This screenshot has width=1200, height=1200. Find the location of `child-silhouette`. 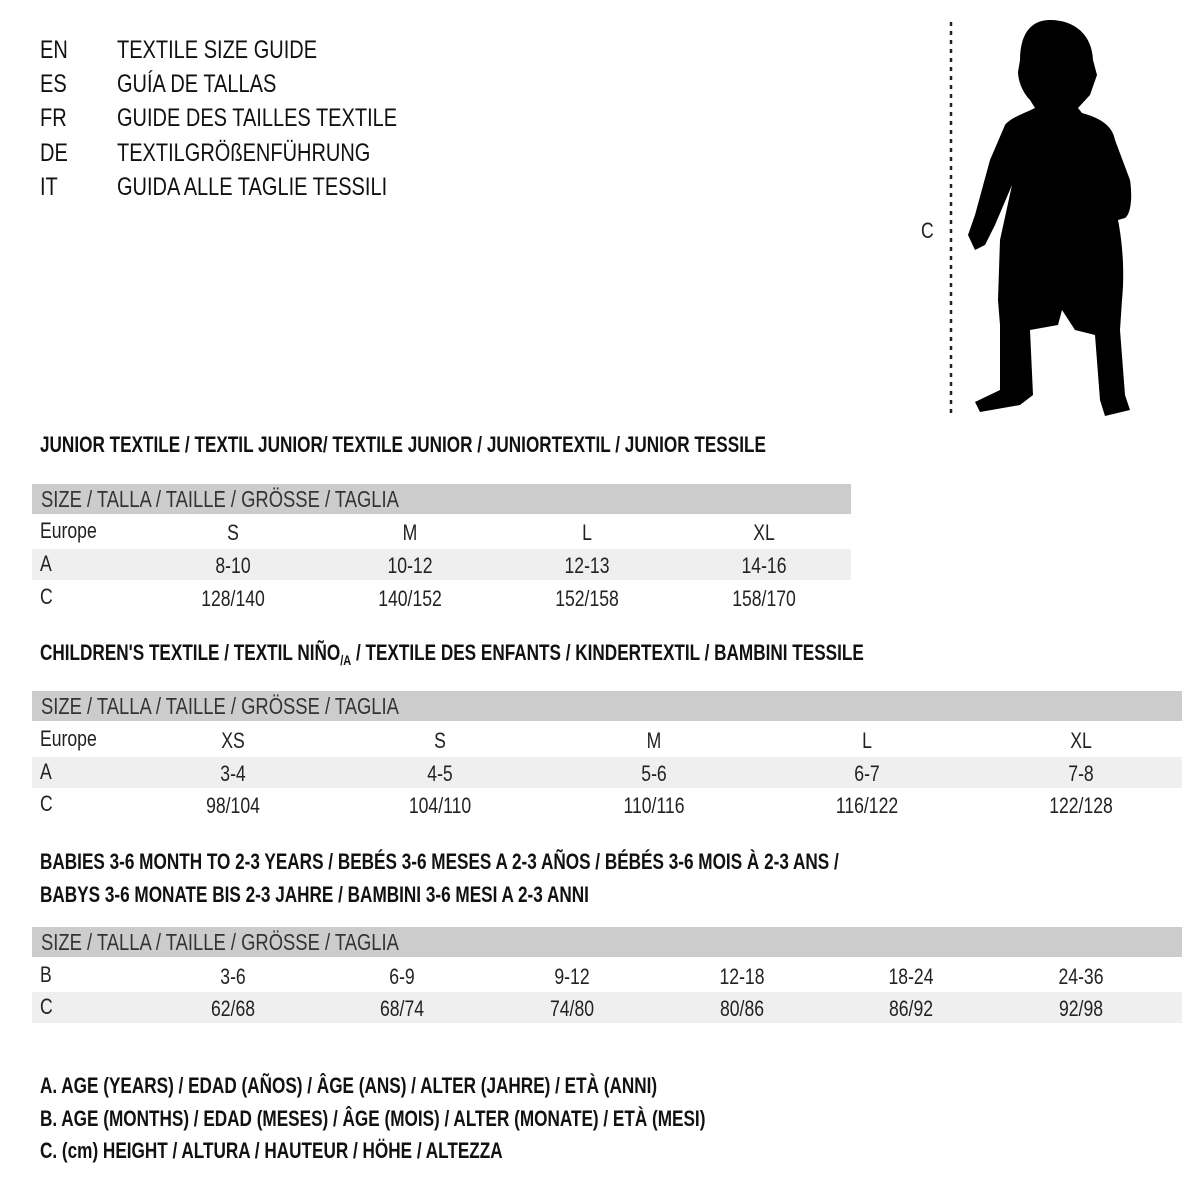

child-silhouette is located at coordinates (1050, 218).